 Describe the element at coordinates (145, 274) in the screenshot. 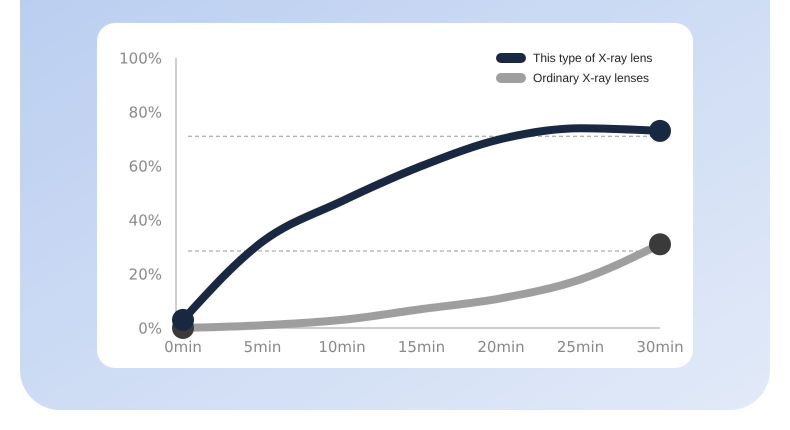

I see `y-tick-label: 20%` at that location.